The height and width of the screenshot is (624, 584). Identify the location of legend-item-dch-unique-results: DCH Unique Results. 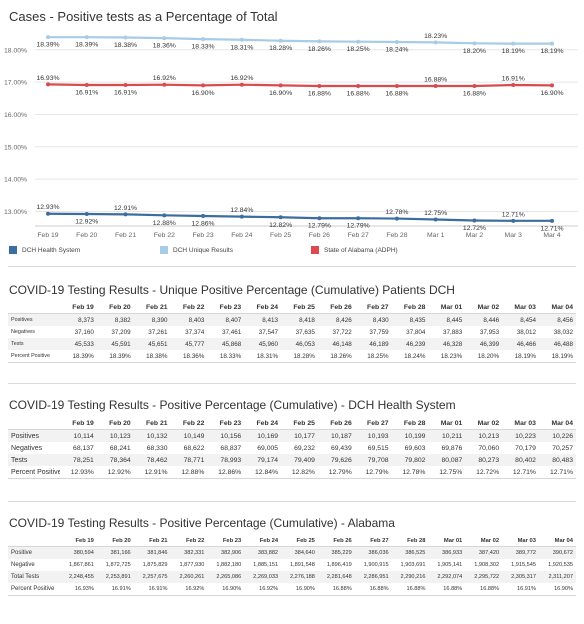
(196, 250).